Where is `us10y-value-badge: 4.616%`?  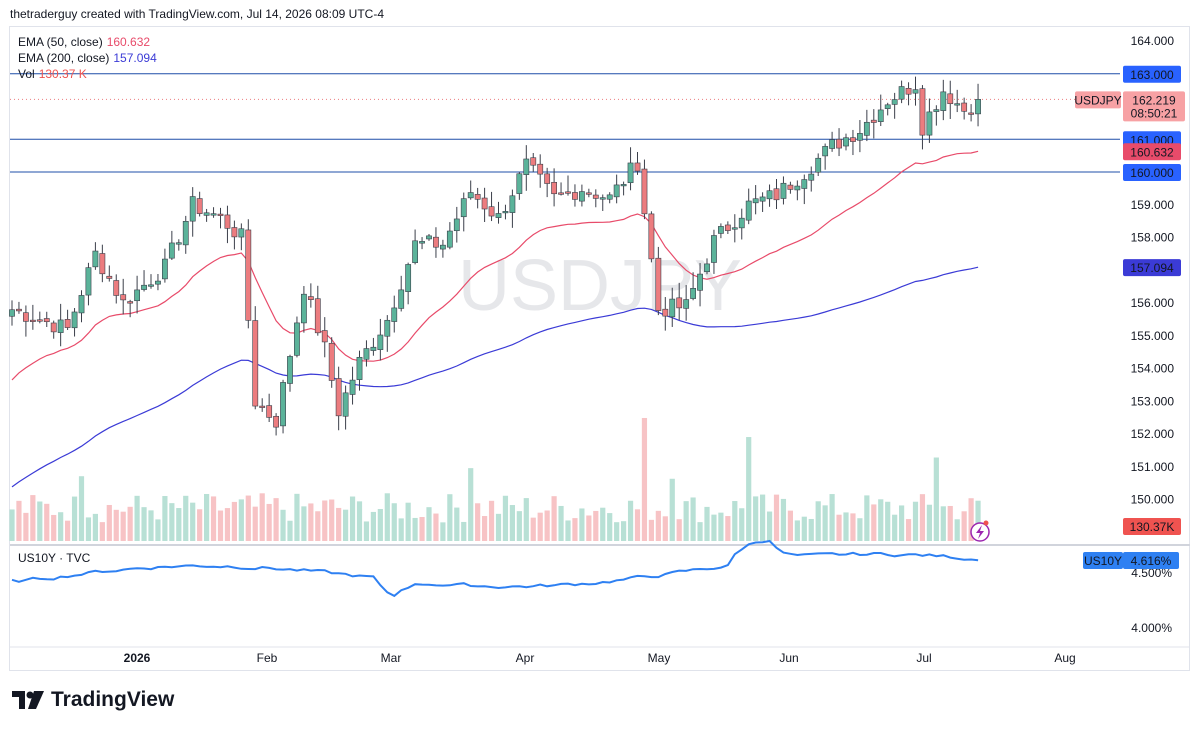
us10y-value-badge: 4.616% is located at coordinates (1151, 560).